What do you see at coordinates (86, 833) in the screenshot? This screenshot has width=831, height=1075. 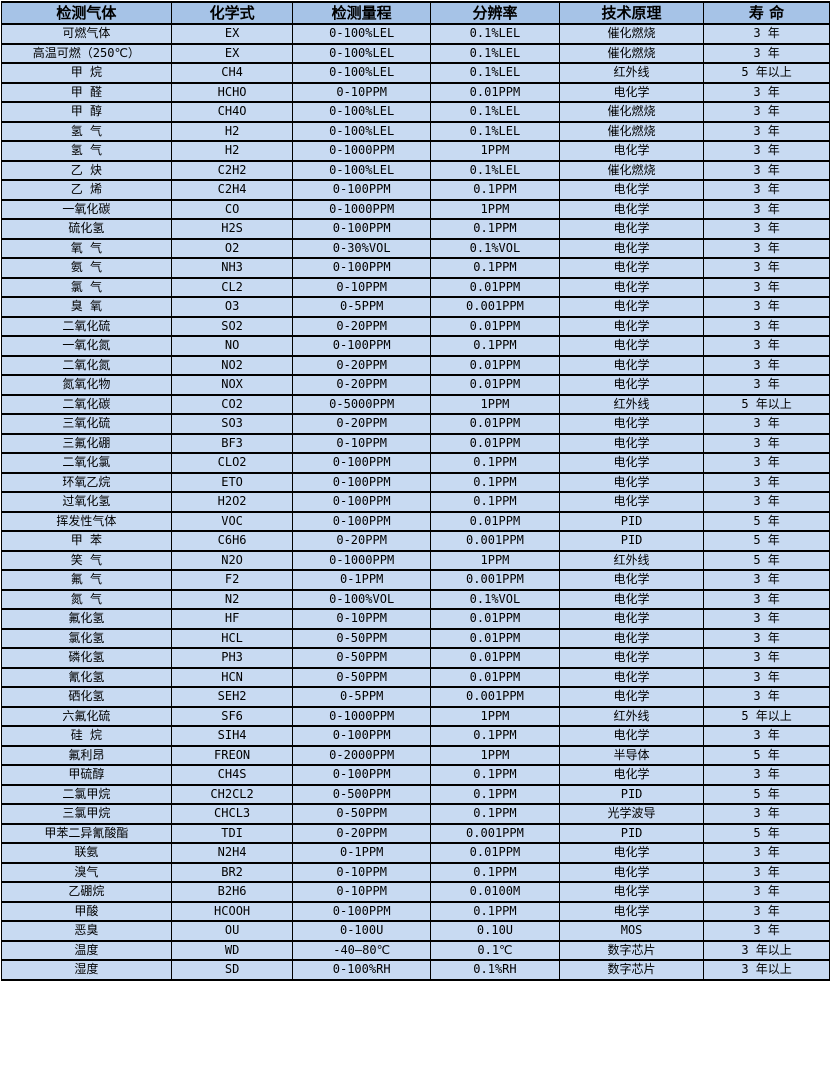 I see `cell: 甲苯二异氰酸酯` at bounding box center [86, 833].